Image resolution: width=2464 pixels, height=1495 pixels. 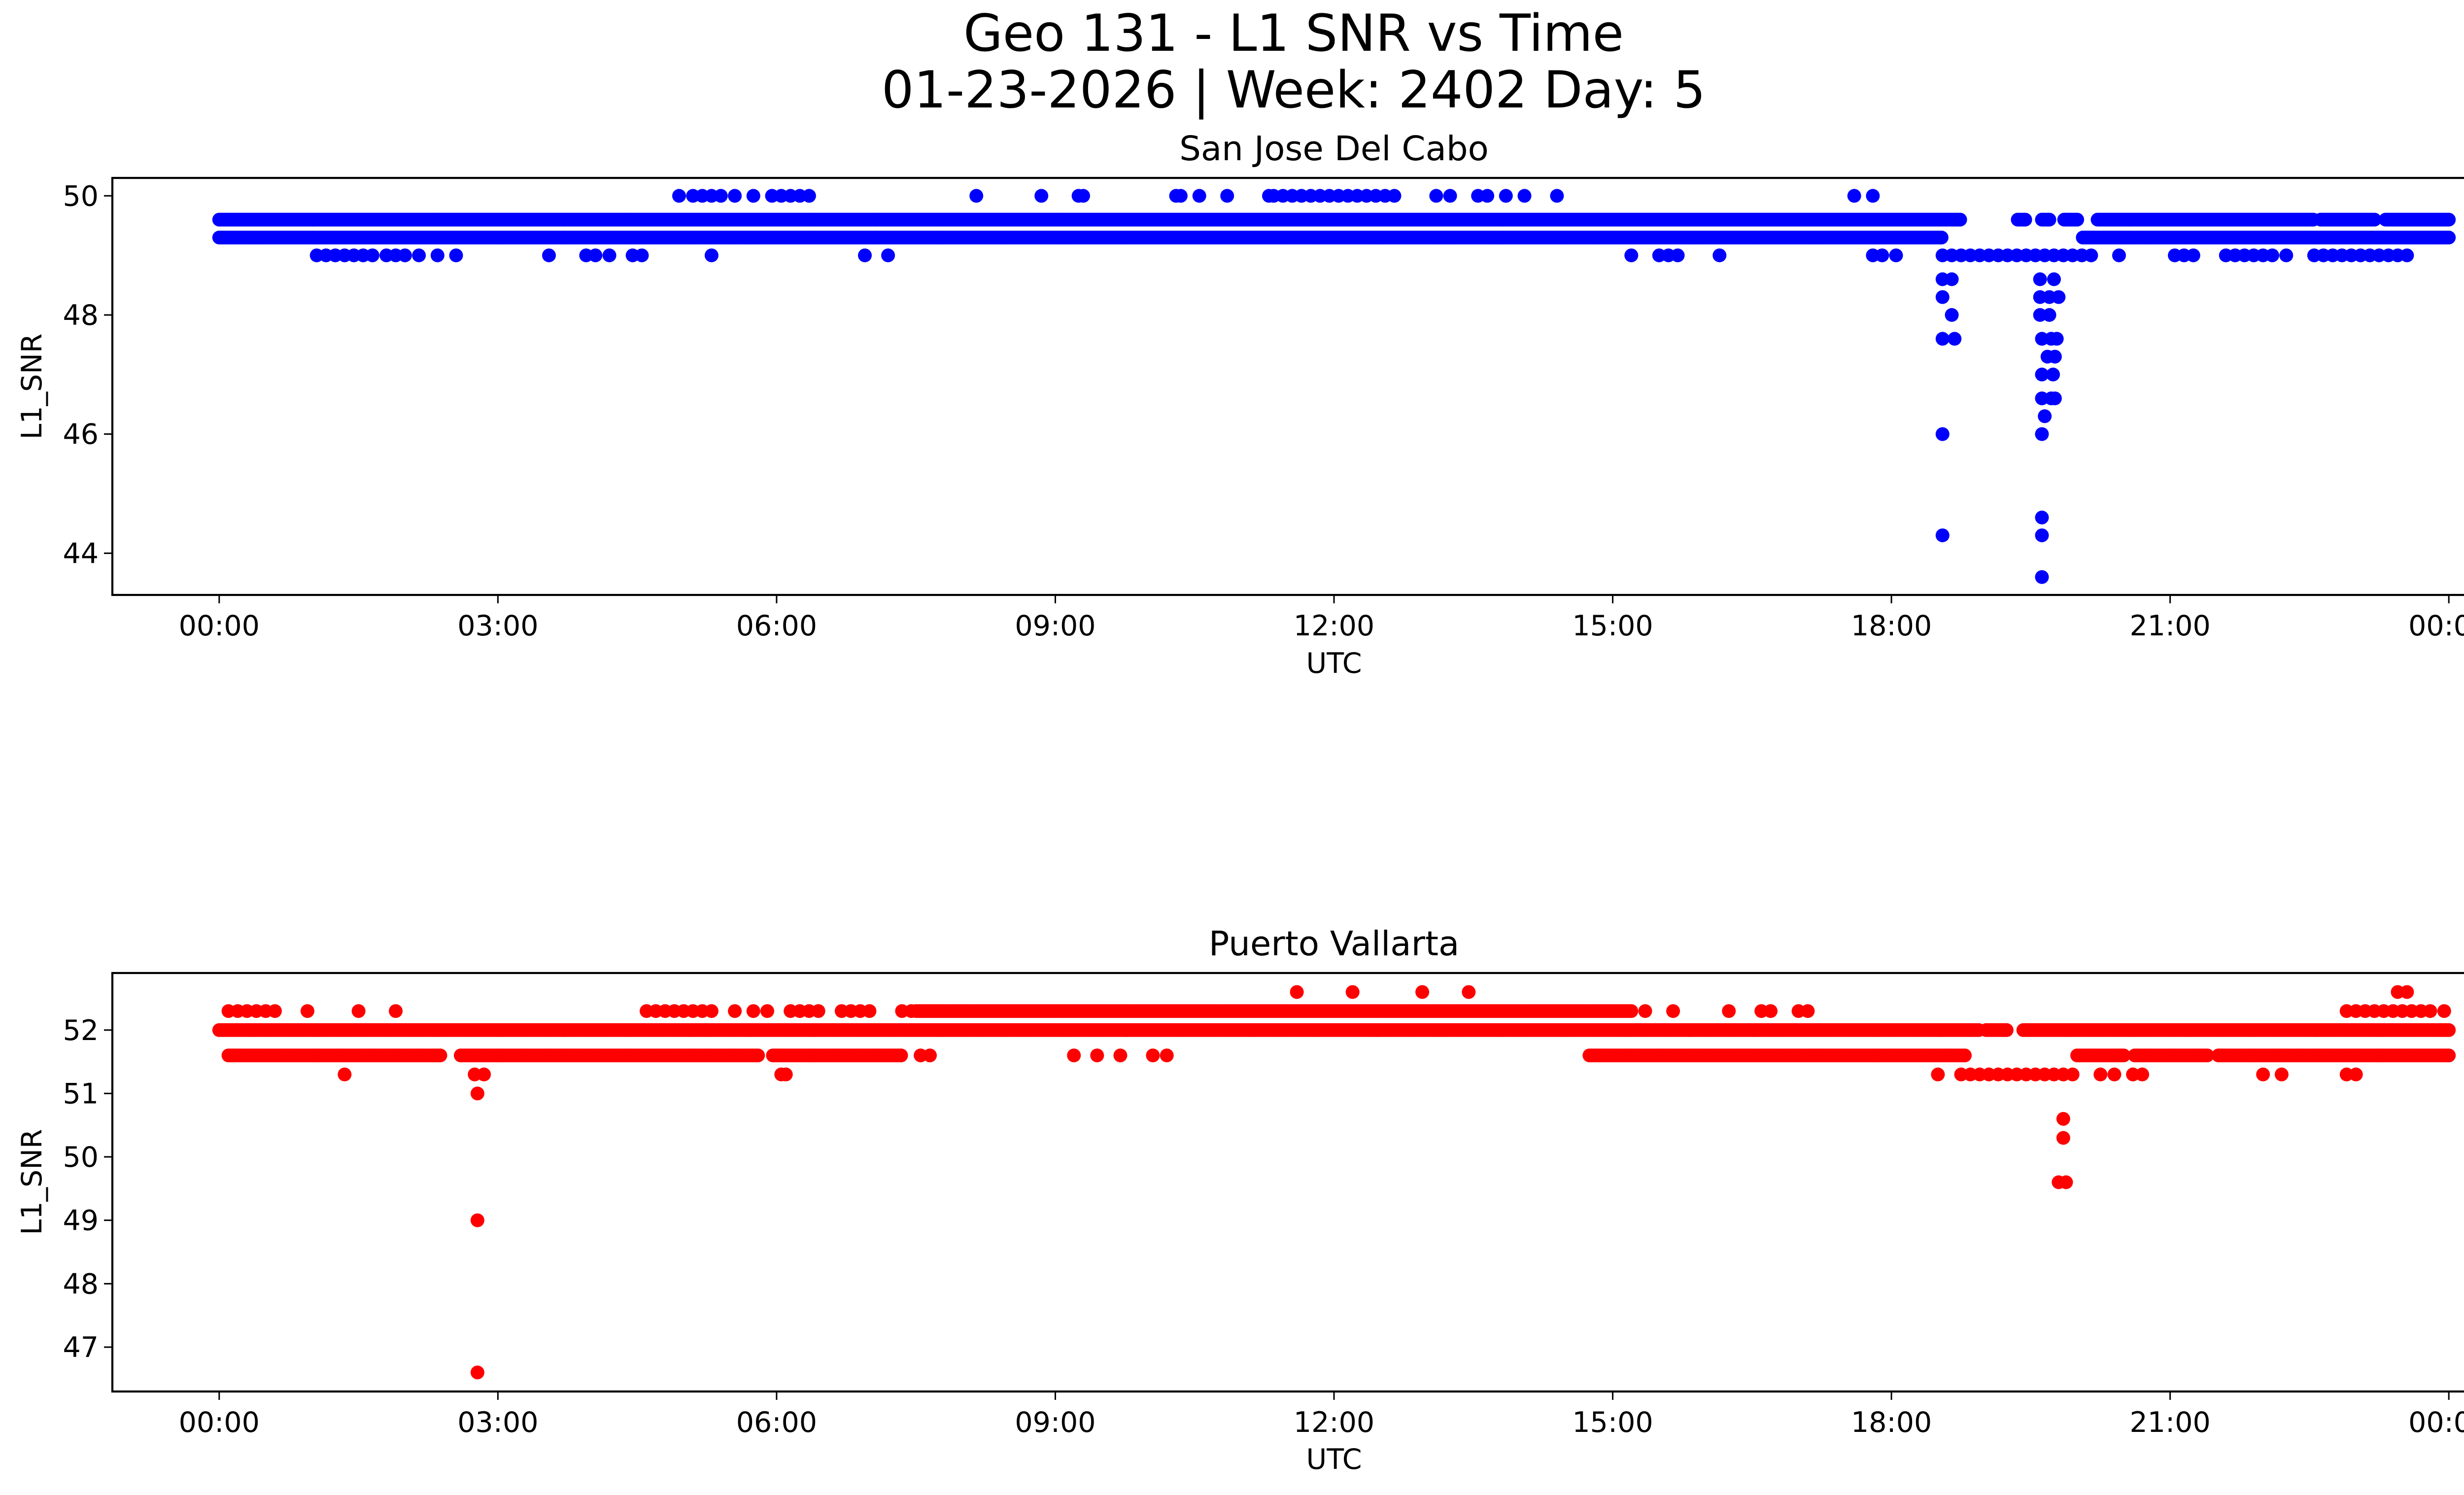 What do you see at coordinates (1055, 1422) in the screenshot?
I see `x-tick-label: 09:00` at bounding box center [1055, 1422].